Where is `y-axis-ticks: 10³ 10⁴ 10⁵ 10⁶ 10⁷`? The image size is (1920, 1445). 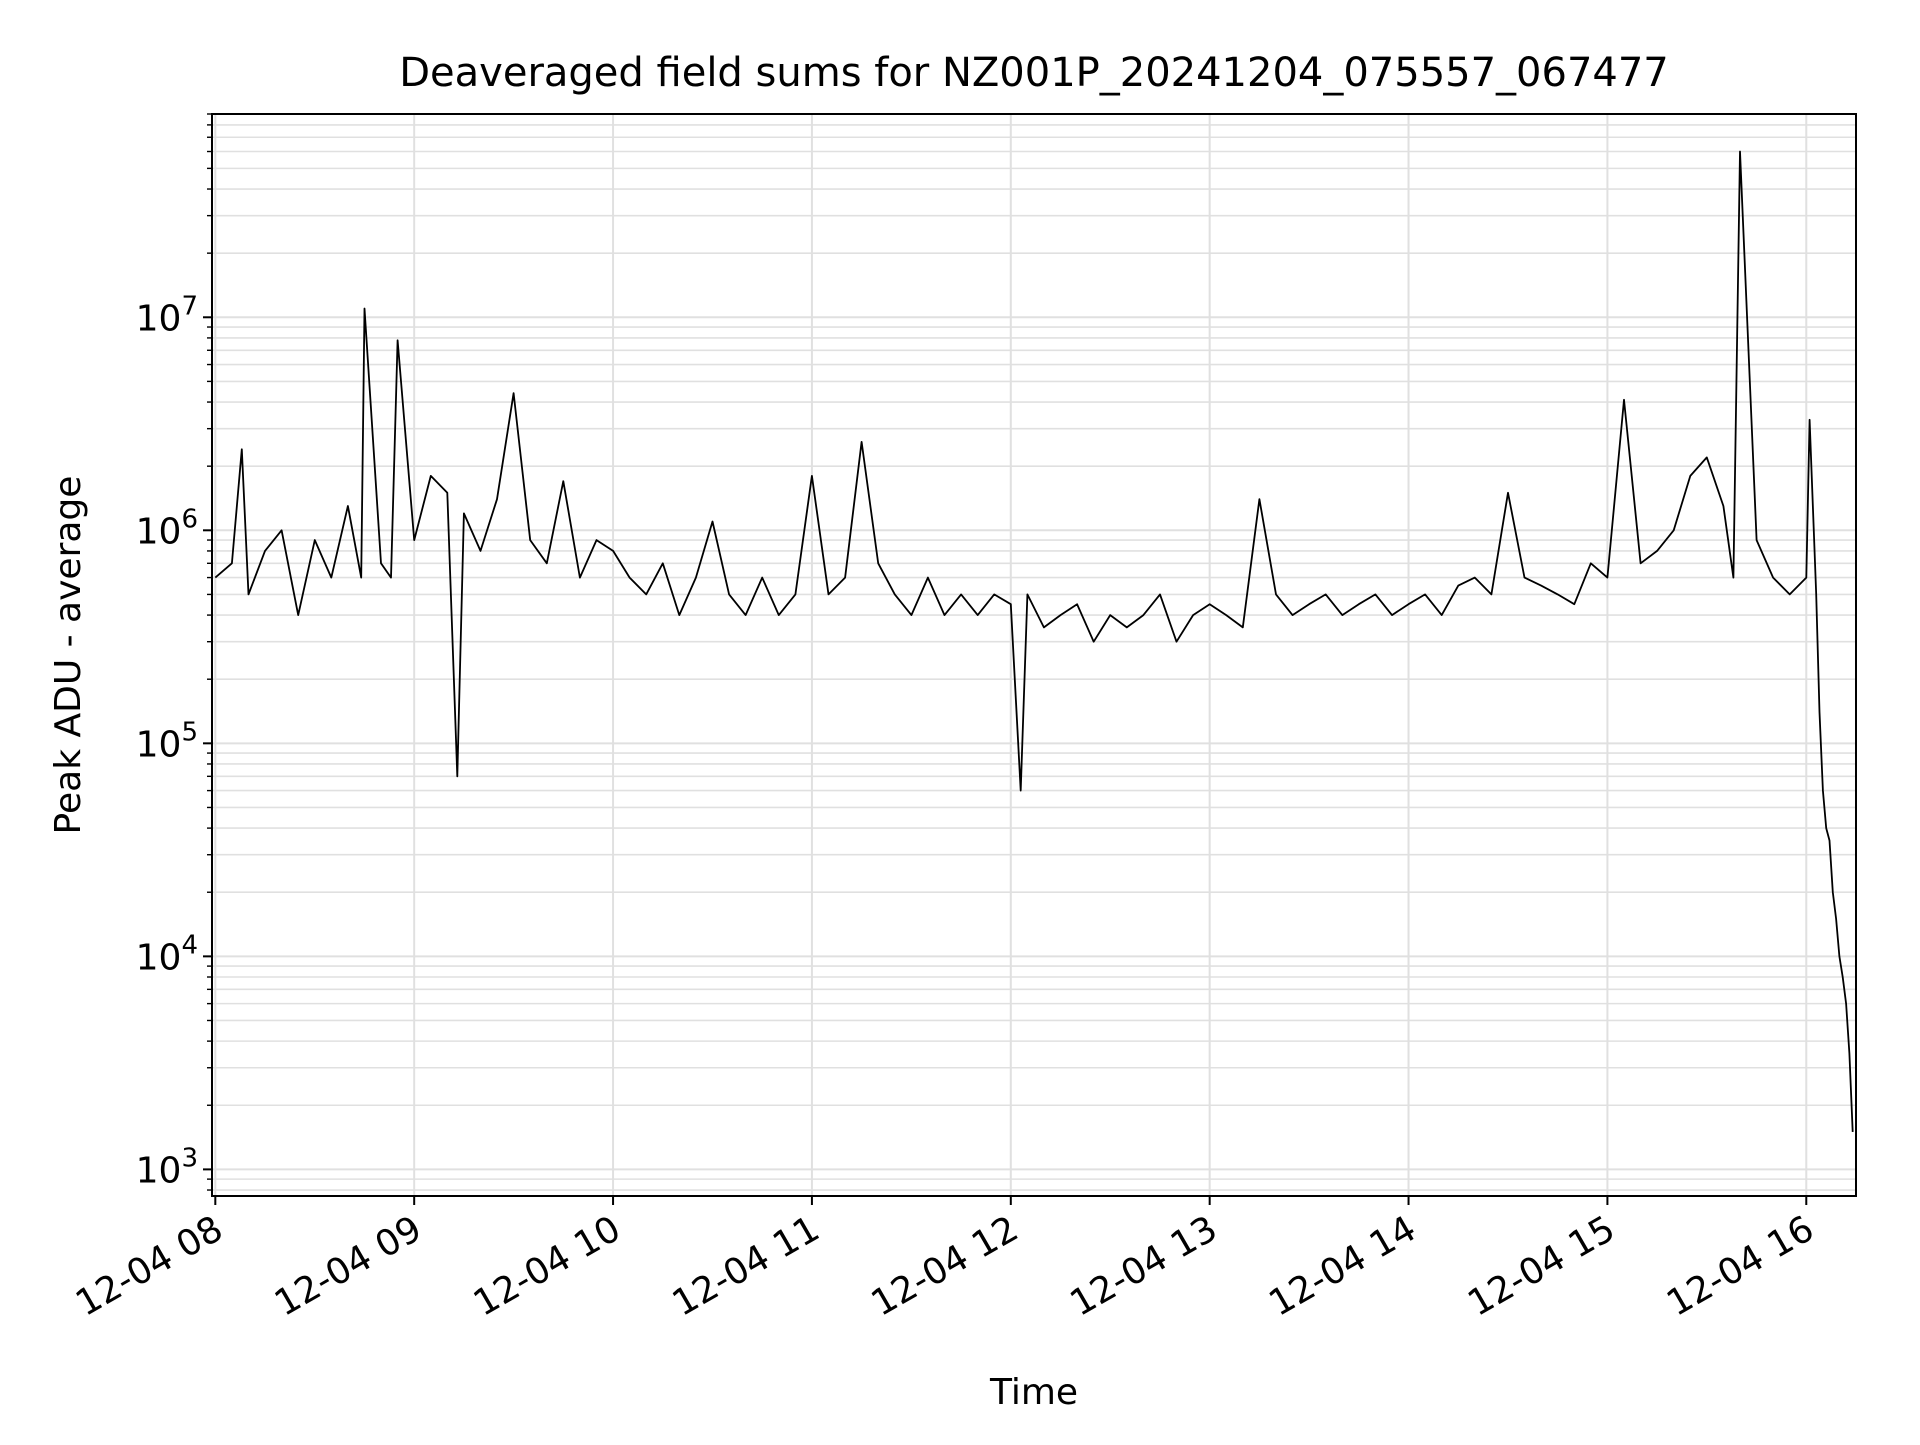
y-axis-ticks: 10³ 10⁴ 10⁵ 10⁶ 10⁷ is located at coordinates (174, 652).